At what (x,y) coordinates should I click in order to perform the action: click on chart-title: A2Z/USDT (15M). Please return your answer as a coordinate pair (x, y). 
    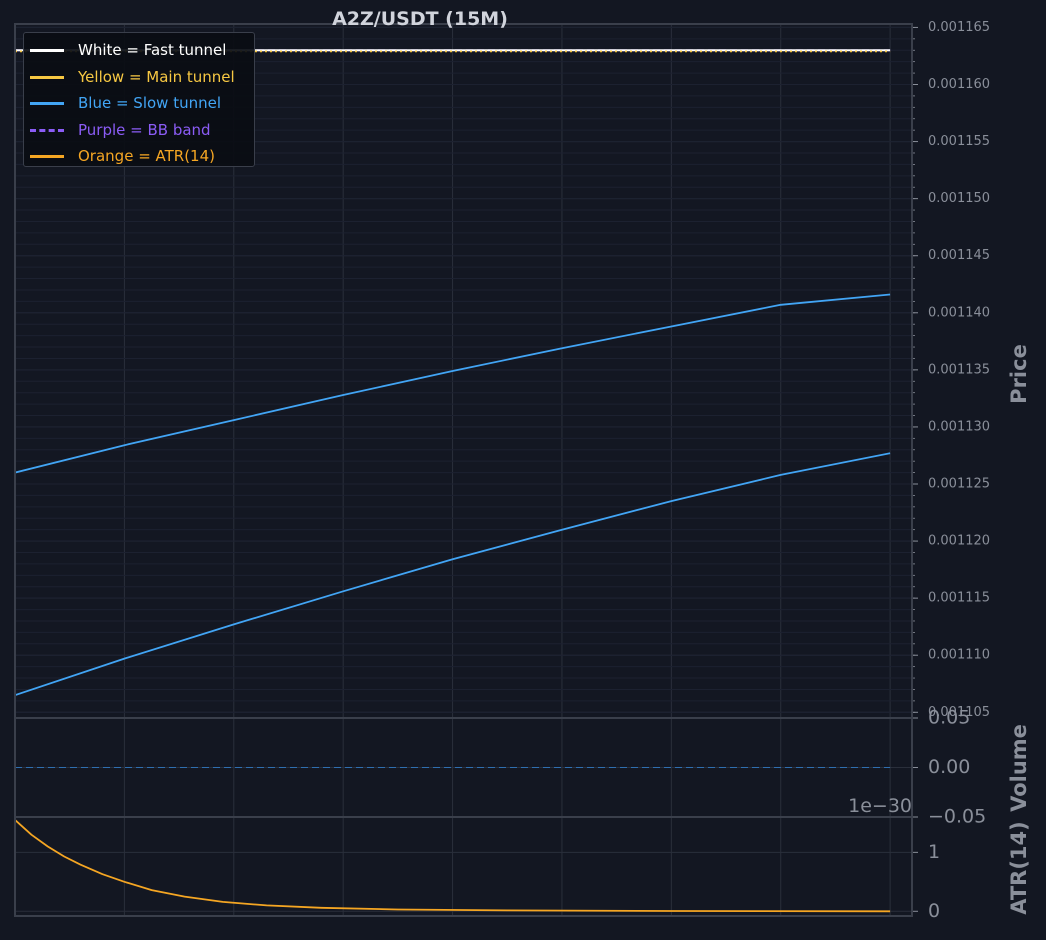
    Looking at the image, I should click on (420, 19).